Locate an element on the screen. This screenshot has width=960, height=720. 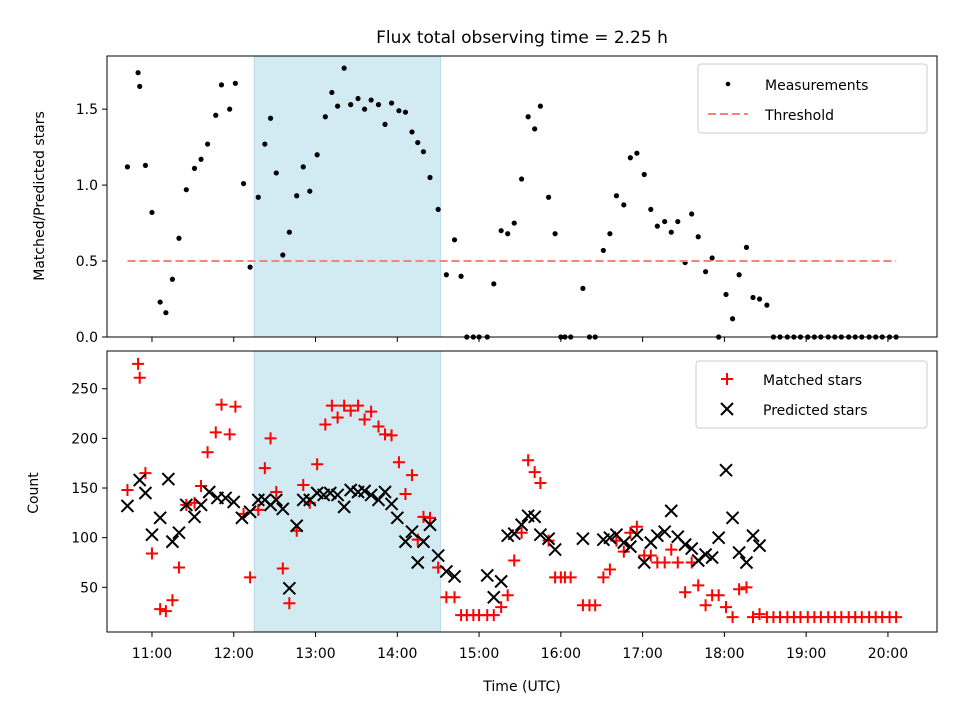
y-tick-label: 200 is located at coordinates (84, 439).